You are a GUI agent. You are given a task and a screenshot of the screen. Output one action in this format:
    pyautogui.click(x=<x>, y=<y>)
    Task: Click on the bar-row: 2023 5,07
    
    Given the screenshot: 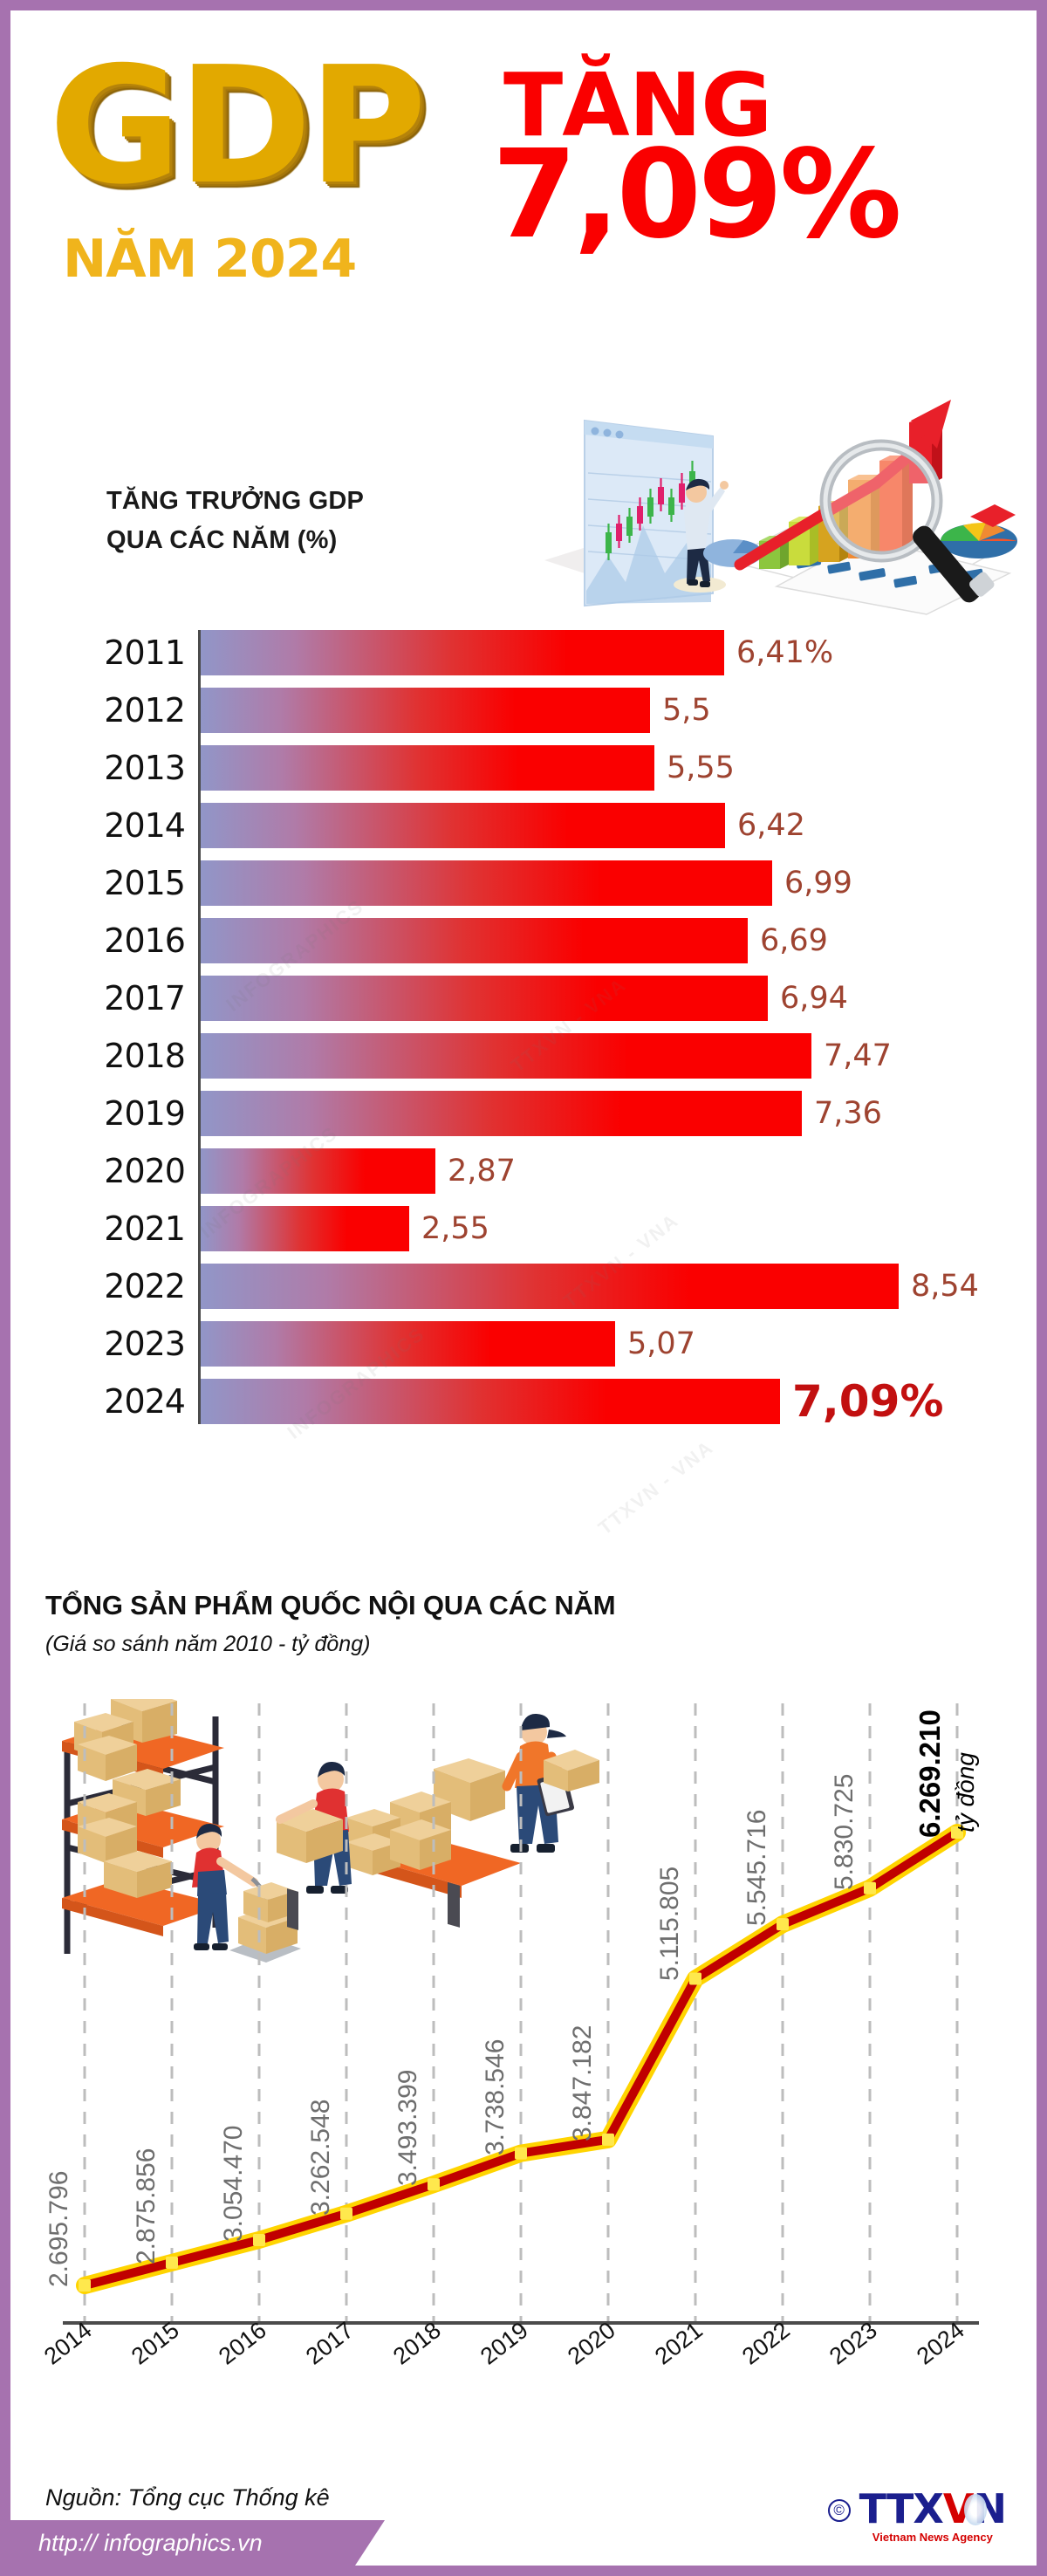 What is the action you would take?
    pyautogui.click(x=516, y=1344)
    